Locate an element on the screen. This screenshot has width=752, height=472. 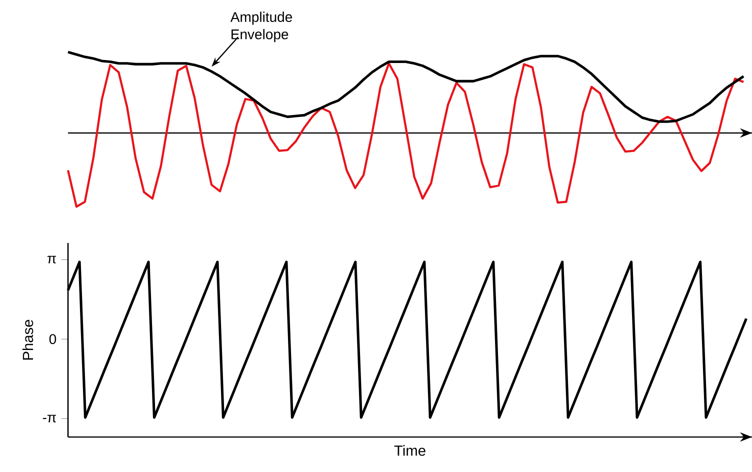
y-tick-label: -π is located at coordinates (49, 418).